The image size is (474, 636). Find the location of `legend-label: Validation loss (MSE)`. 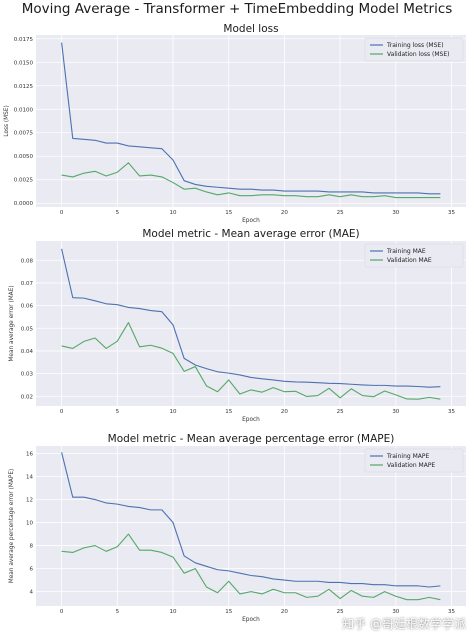

legend-label: Validation loss (MSE) is located at coordinates (418, 54).